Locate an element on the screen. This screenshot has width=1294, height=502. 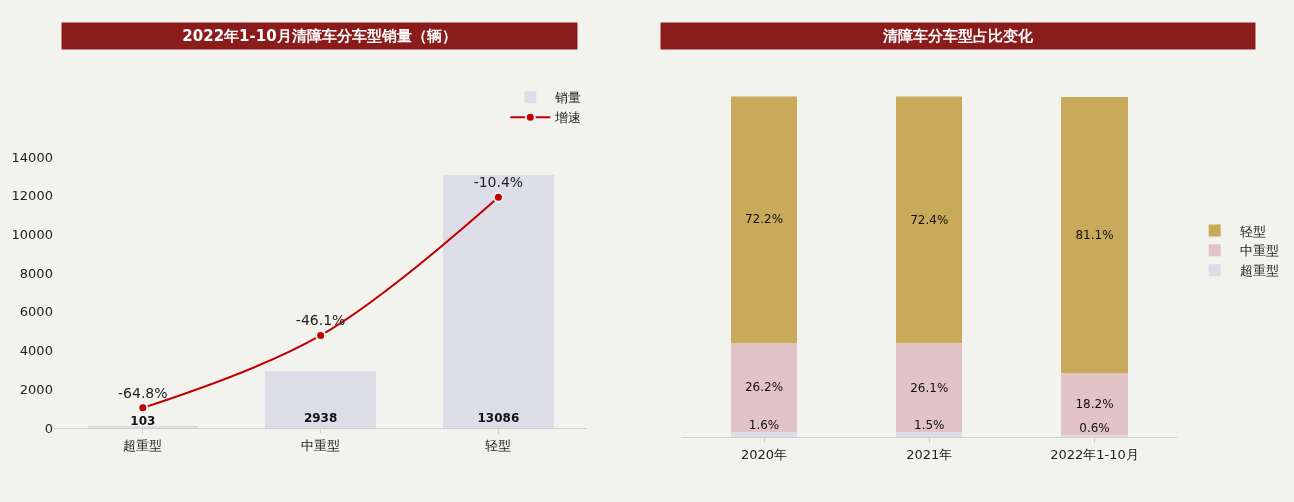
y-tick-label: 14000 is located at coordinates (32, 157).